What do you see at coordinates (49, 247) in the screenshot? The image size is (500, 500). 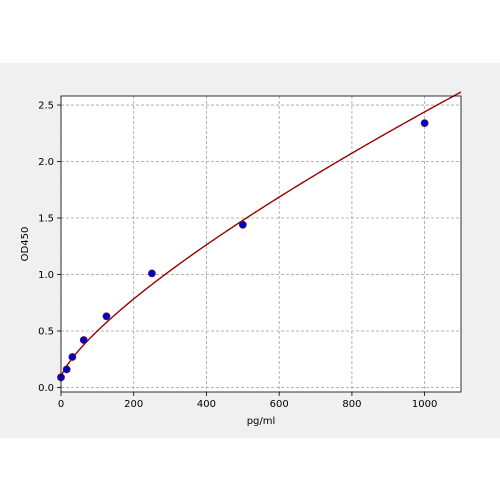 I see `y-axis-ticks: 0.0 0.5 1.0 1.5 2.0 2.5` at bounding box center [49, 247].